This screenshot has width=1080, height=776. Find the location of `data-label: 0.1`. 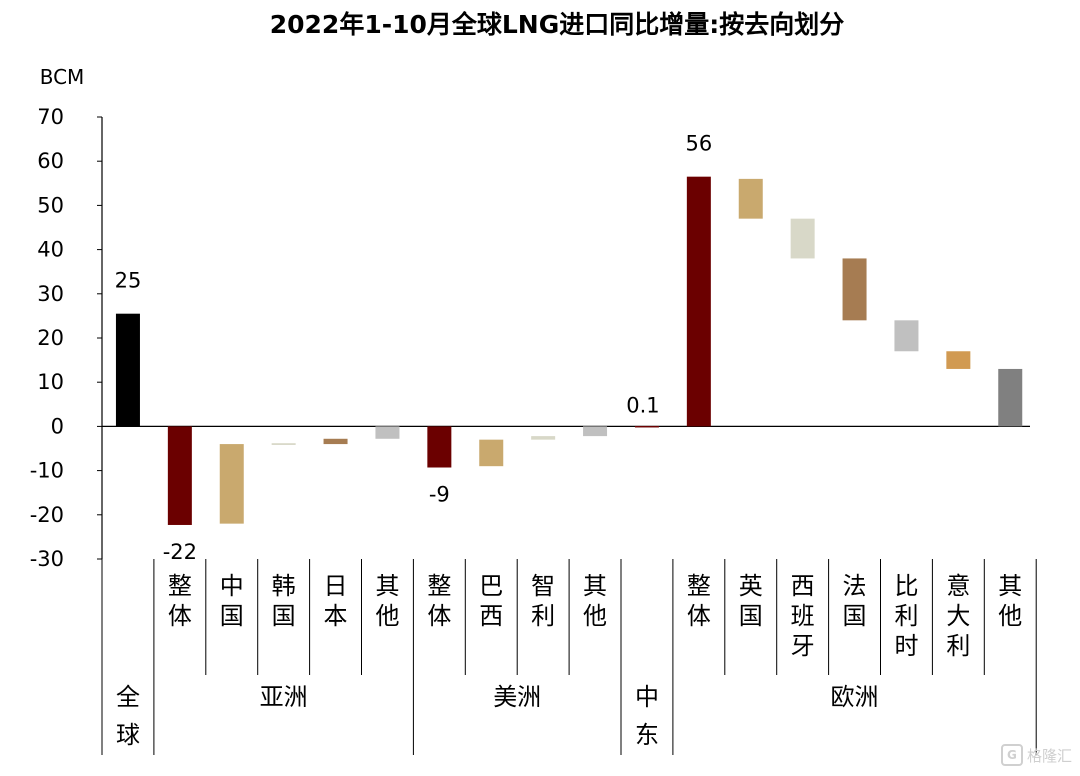

data-label: 0.1 is located at coordinates (642, 405).